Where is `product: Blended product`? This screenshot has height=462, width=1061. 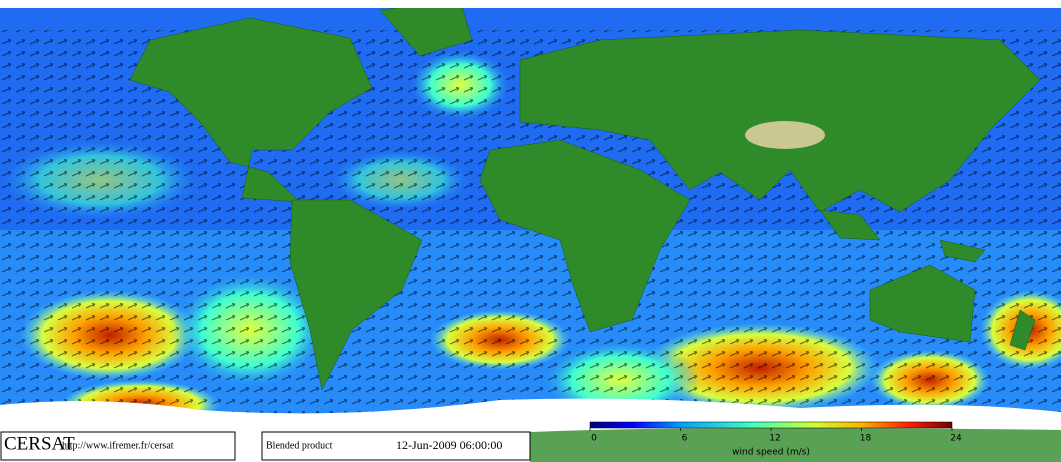 product: Blended product is located at coordinates (299, 445).